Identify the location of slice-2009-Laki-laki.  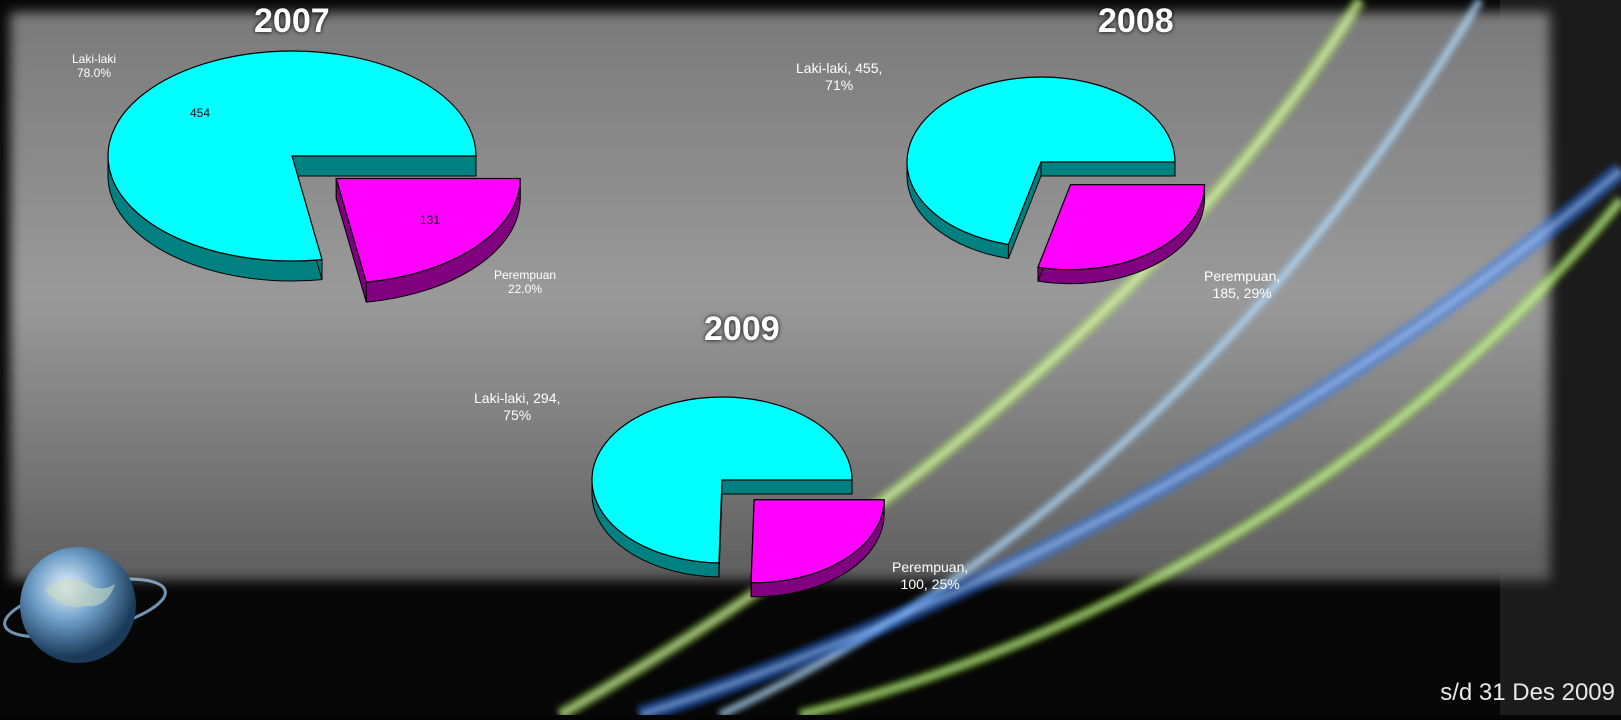
(722, 480).